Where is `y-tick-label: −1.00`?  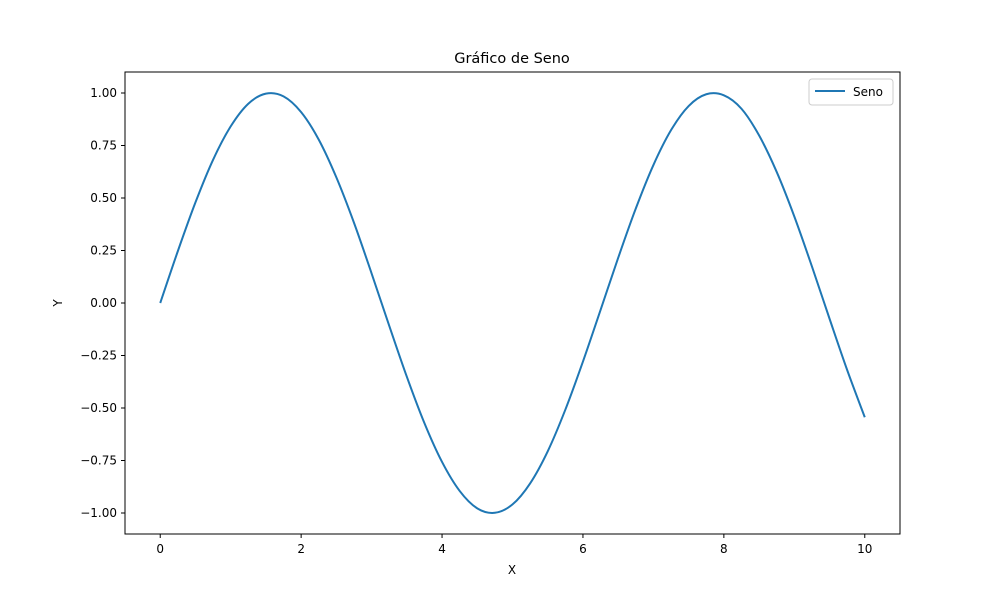 y-tick-label: −1.00 is located at coordinates (98, 513).